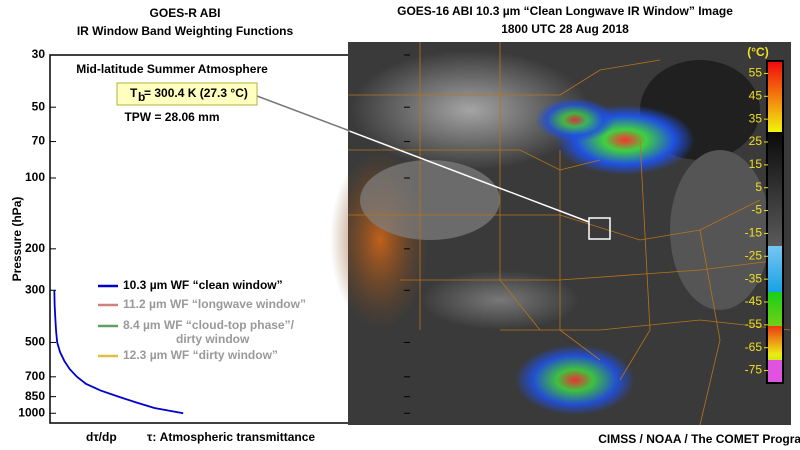 The image size is (800, 450). I want to click on credit: CIMSS / NOAA / The COMET Program, so click(699, 439).